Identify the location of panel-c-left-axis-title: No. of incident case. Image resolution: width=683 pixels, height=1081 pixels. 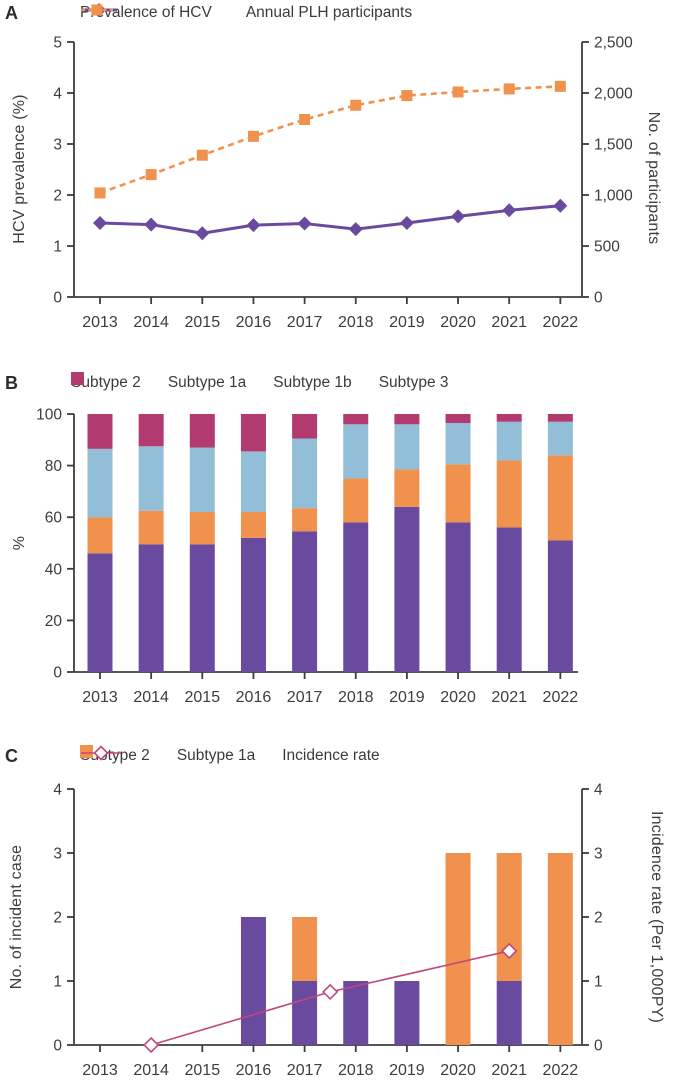
(16, 917).